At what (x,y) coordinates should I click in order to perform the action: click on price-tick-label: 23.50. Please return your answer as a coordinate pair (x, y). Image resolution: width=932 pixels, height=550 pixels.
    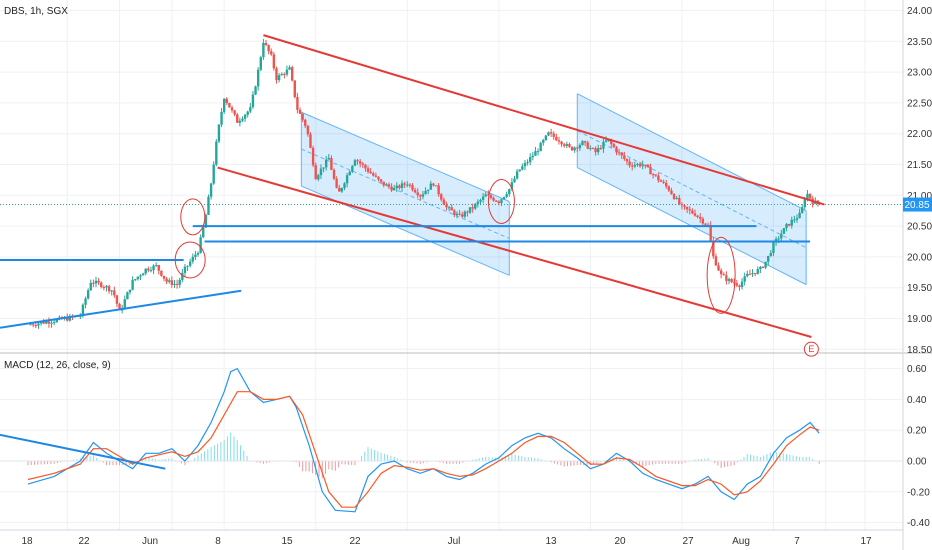
    Looking at the image, I should click on (919, 42).